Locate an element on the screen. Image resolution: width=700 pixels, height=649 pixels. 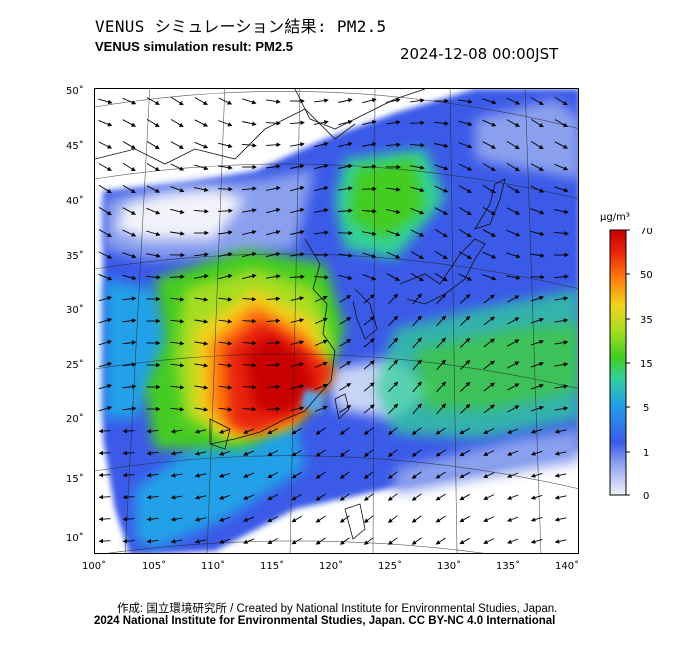
lon-tick-115: 115˚ is located at coordinates (272, 566).